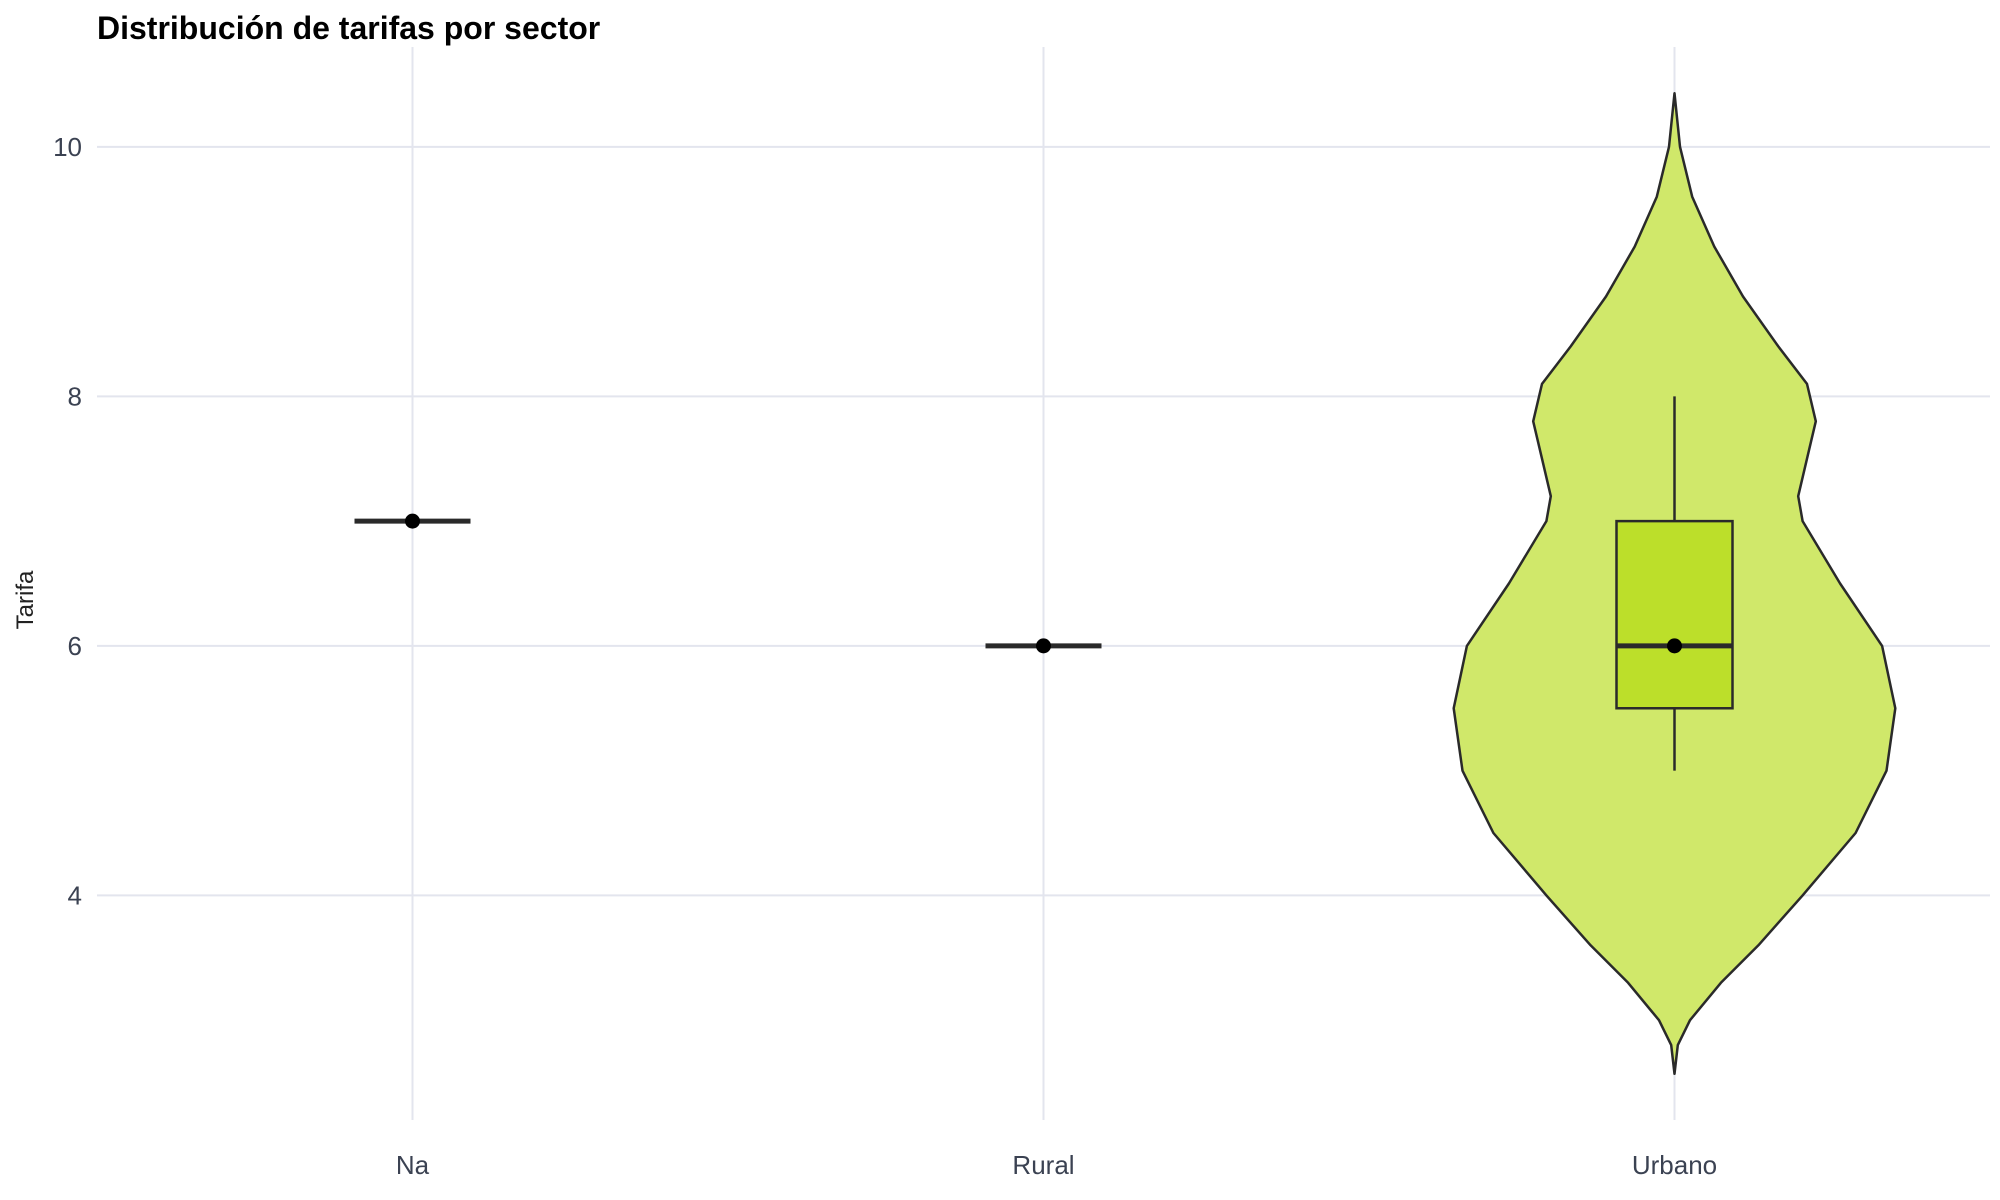  Describe the element at coordinates (67, 147) in the screenshot. I see `y-tick-label: 10` at that location.